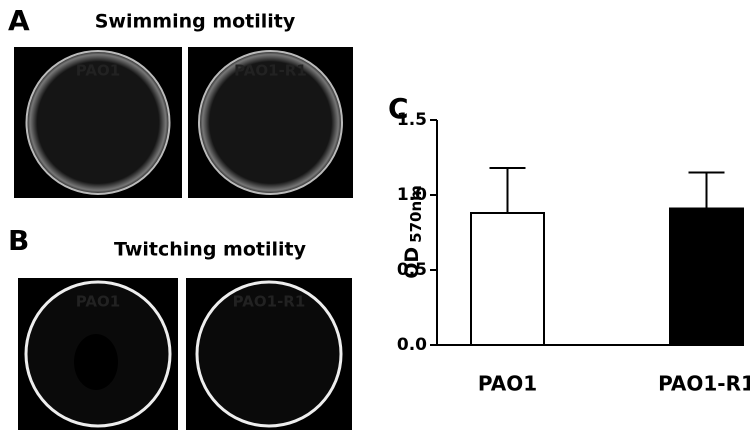 The width and height of the screenshot is (750, 432). Describe the element at coordinates (507, 384) in the screenshot. I see `x-tick-label: PAO1` at that location.